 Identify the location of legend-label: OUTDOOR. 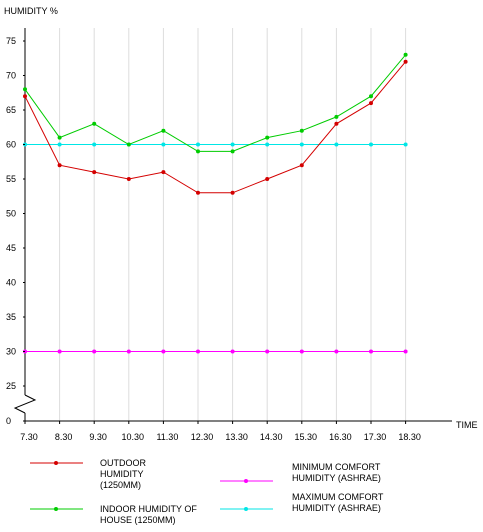
(123, 463).